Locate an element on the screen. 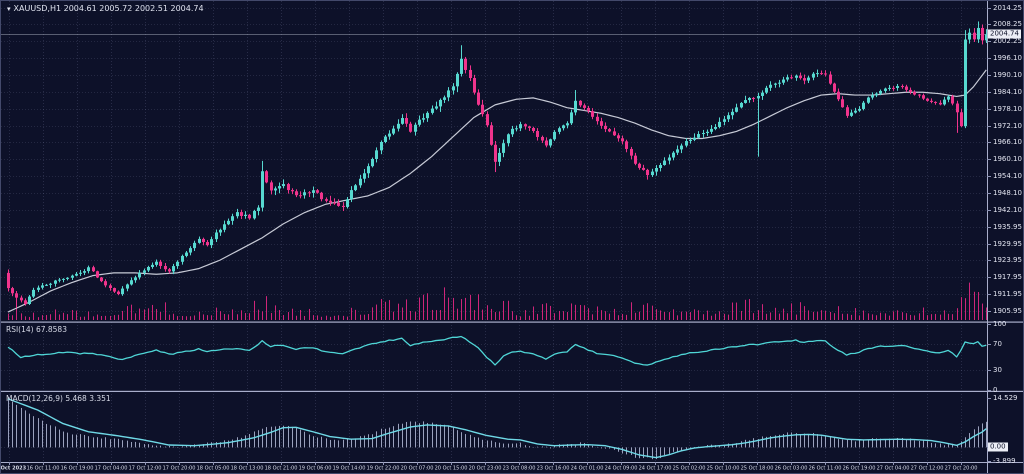  time-axis-label: 25 Oct 10:00 is located at coordinates (723, 468).